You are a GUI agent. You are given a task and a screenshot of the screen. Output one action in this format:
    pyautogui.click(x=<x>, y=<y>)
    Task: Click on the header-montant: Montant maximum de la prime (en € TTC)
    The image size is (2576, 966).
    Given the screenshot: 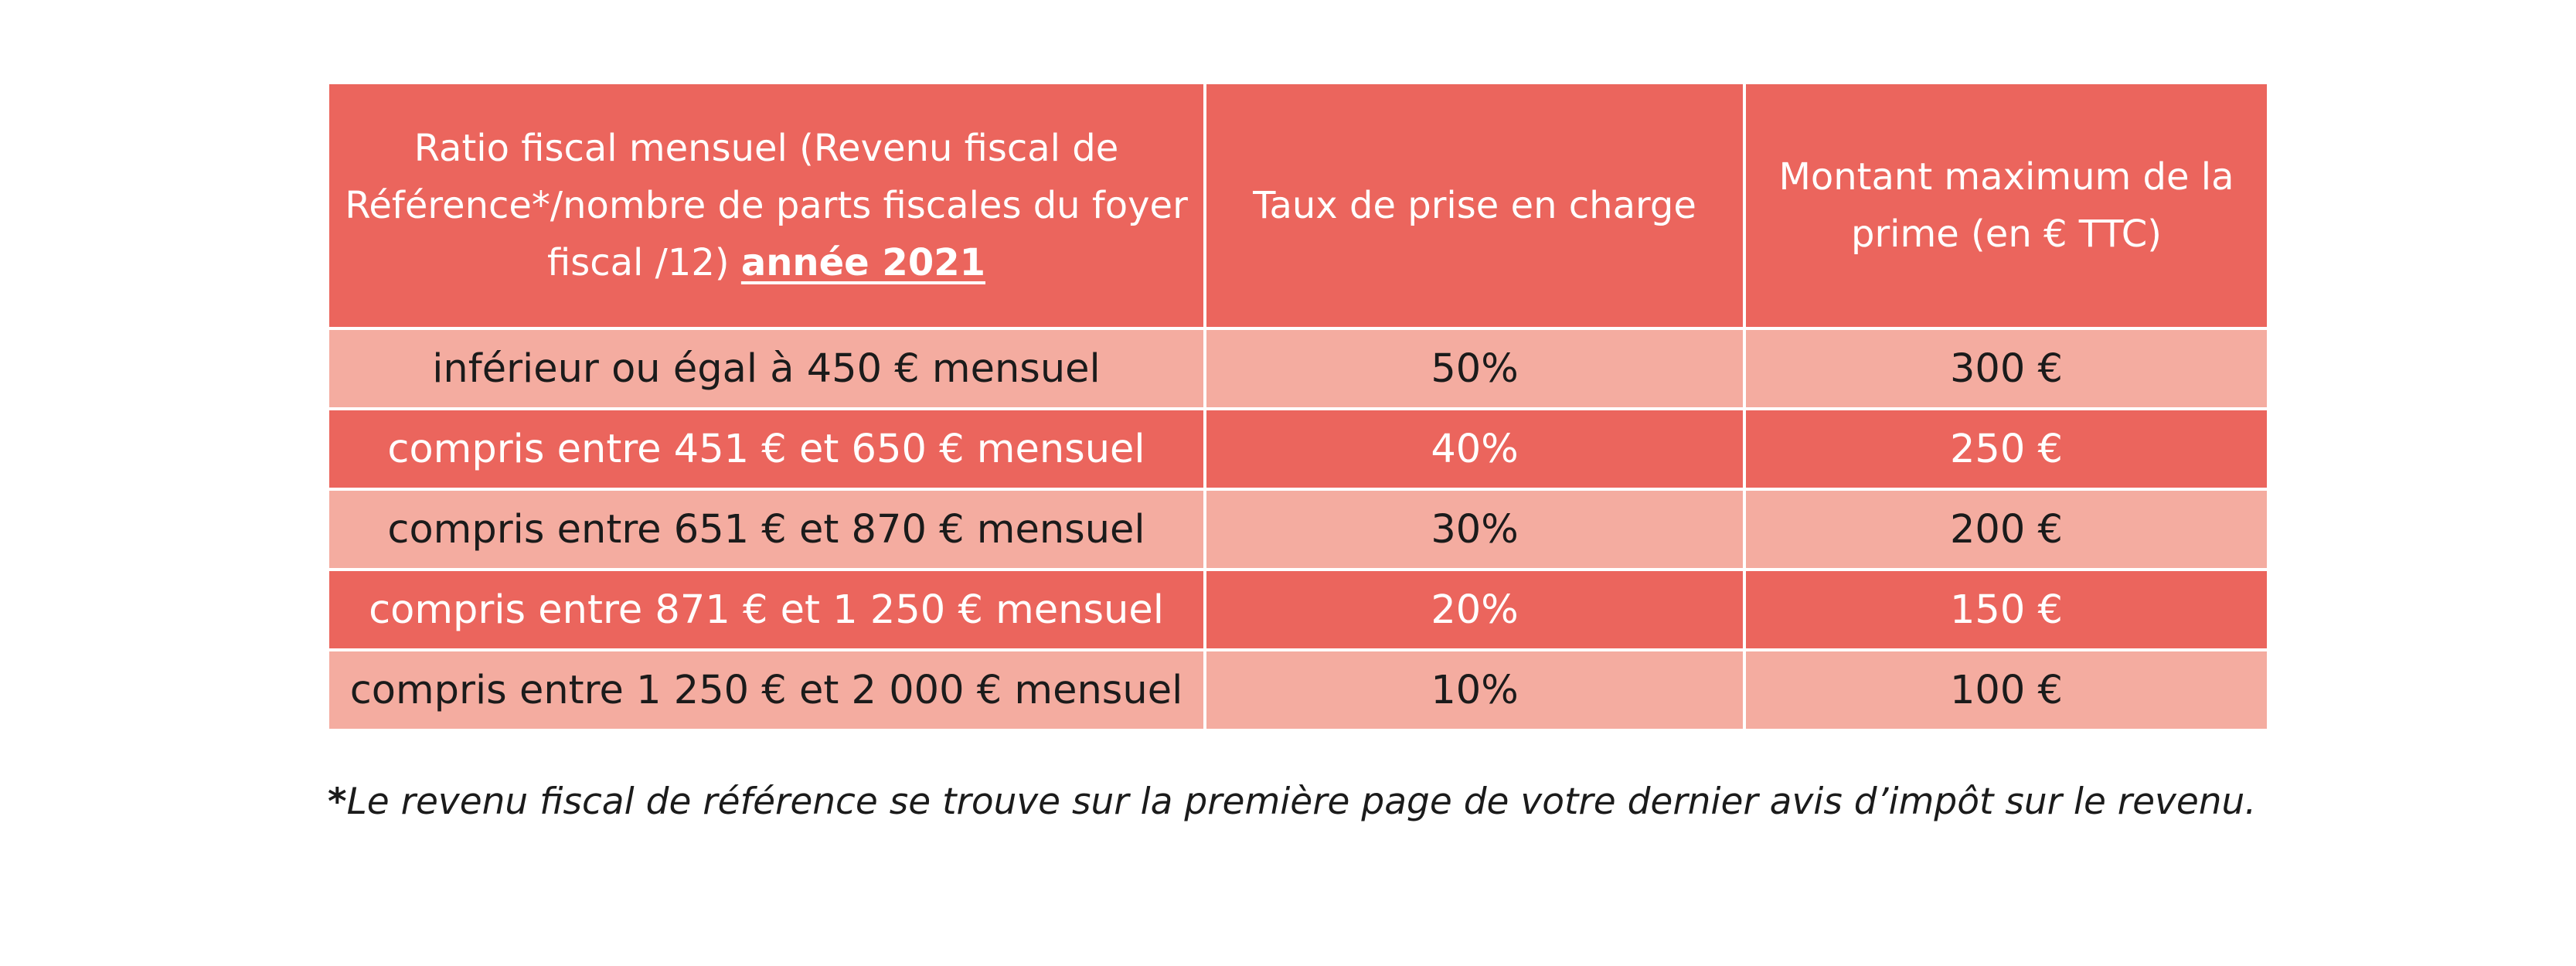 What is the action you would take?
    pyautogui.click(x=2006, y=205)
    